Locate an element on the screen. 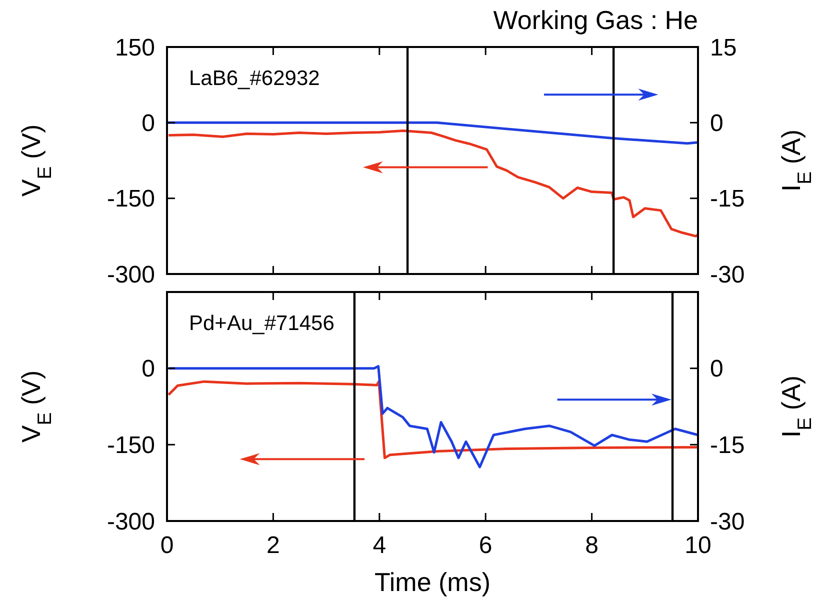 This screenshot has height=610, width=828. x-tick-label: 4 is located at coordinates (379, 545).